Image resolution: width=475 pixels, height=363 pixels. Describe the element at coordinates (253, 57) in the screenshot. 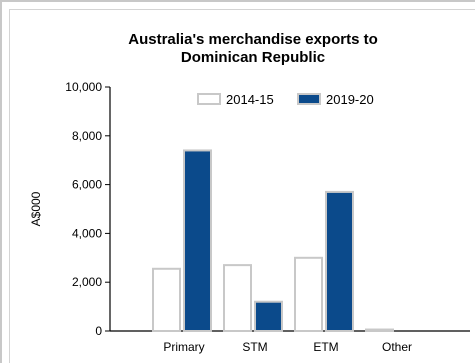

I see `chart-title-line-2: Dominican Republic` at that location.